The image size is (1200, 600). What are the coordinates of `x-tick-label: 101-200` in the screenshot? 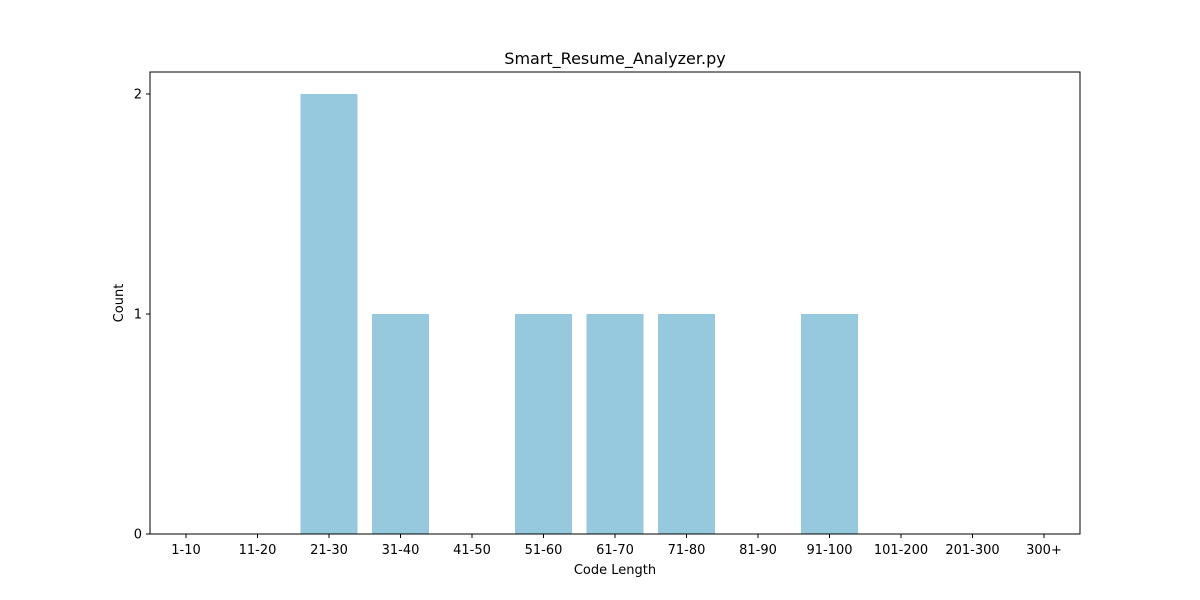 It's located at (901, 550).